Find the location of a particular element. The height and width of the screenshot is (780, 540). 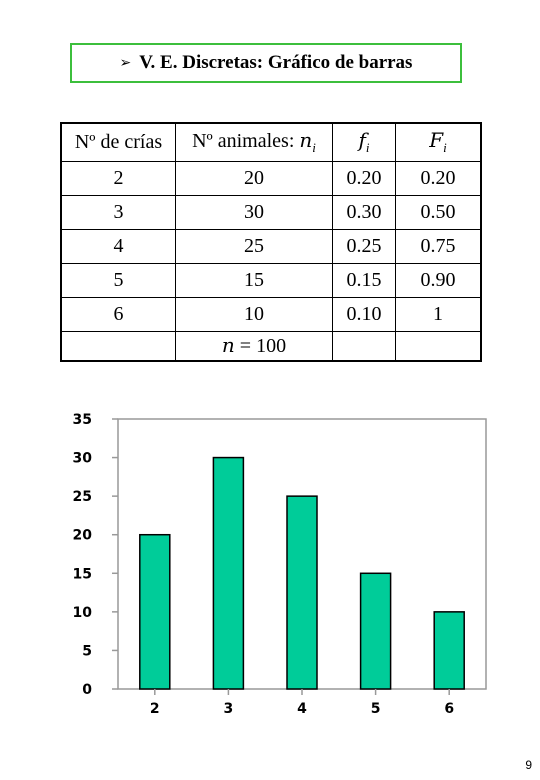

cell-Fi: 0.90 is located at coordinates (438, 280).